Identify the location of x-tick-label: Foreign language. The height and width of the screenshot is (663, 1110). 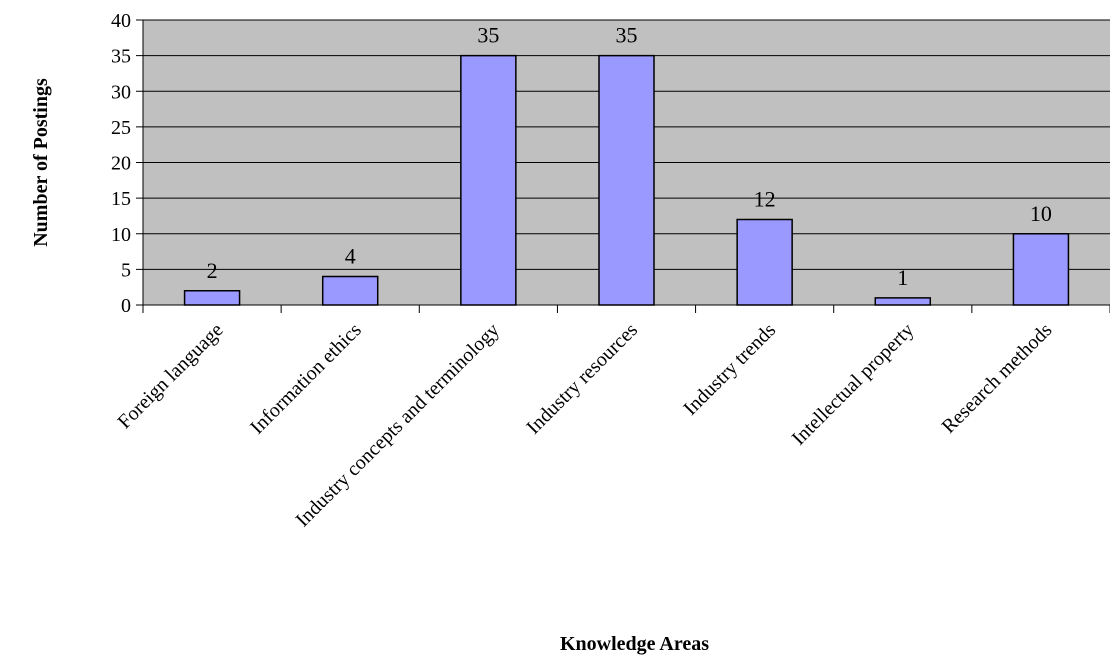
(170, 376).